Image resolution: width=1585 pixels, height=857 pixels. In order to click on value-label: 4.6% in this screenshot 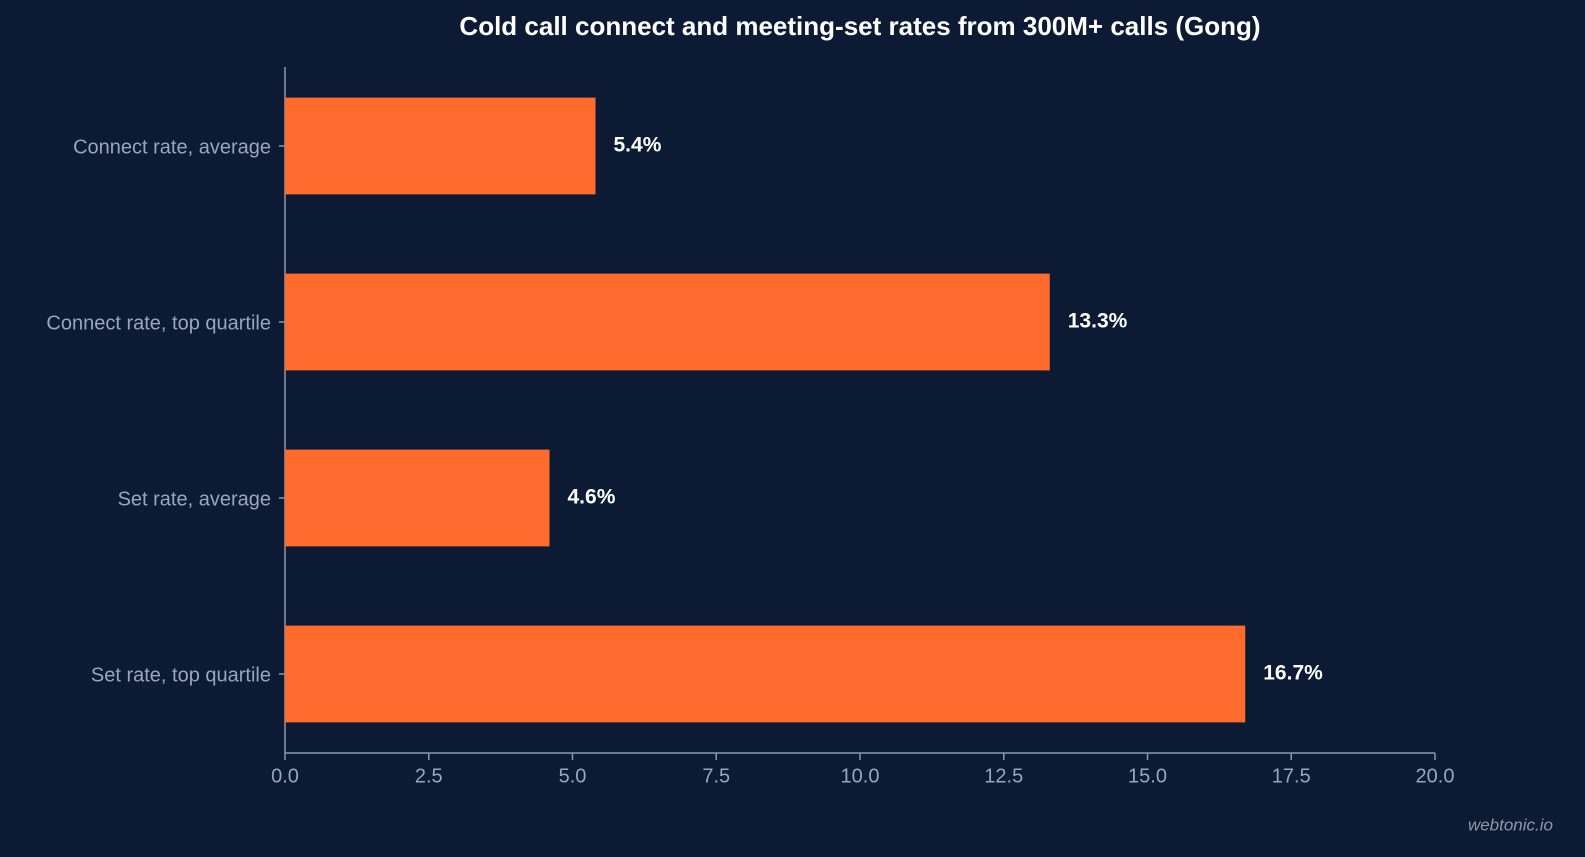, I will do `click(592, 497)`.